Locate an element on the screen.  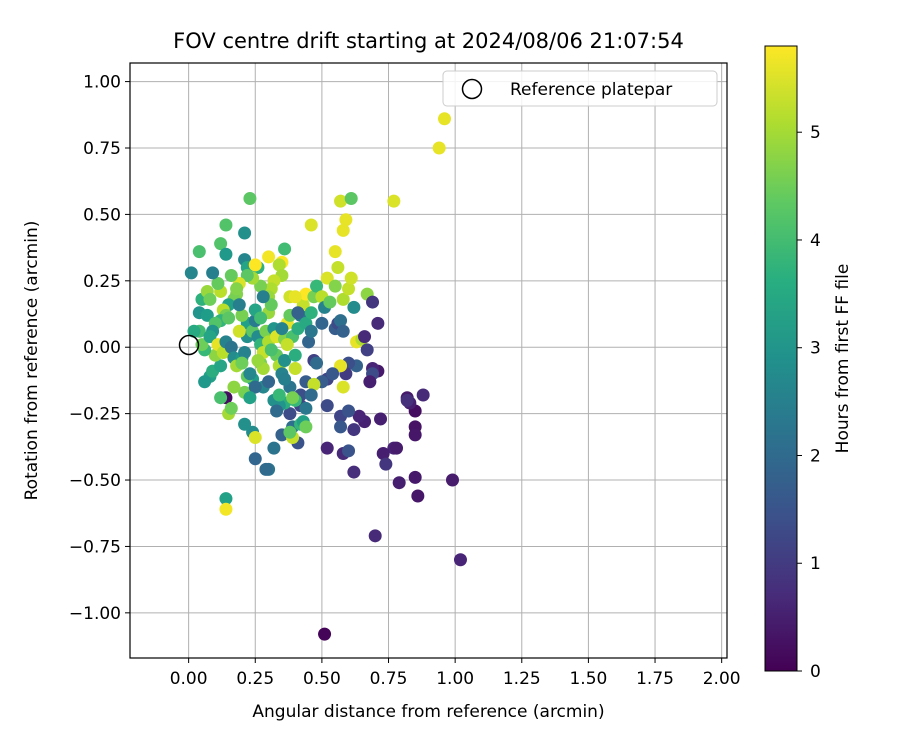
x-tick-label: 1.25 is located at coordinates (522, 679).